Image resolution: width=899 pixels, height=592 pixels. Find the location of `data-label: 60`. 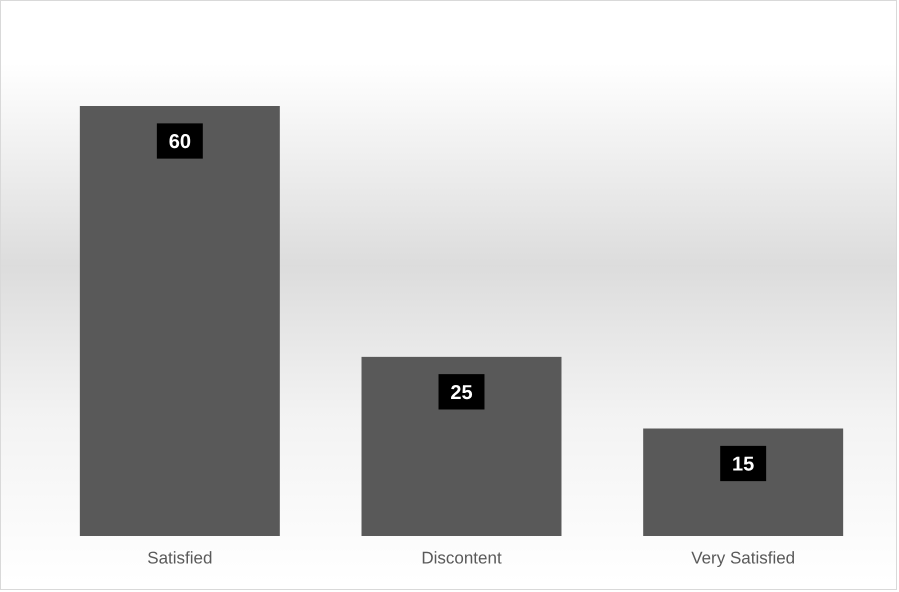

data-label: 60 is located at coordinates (179, 142).